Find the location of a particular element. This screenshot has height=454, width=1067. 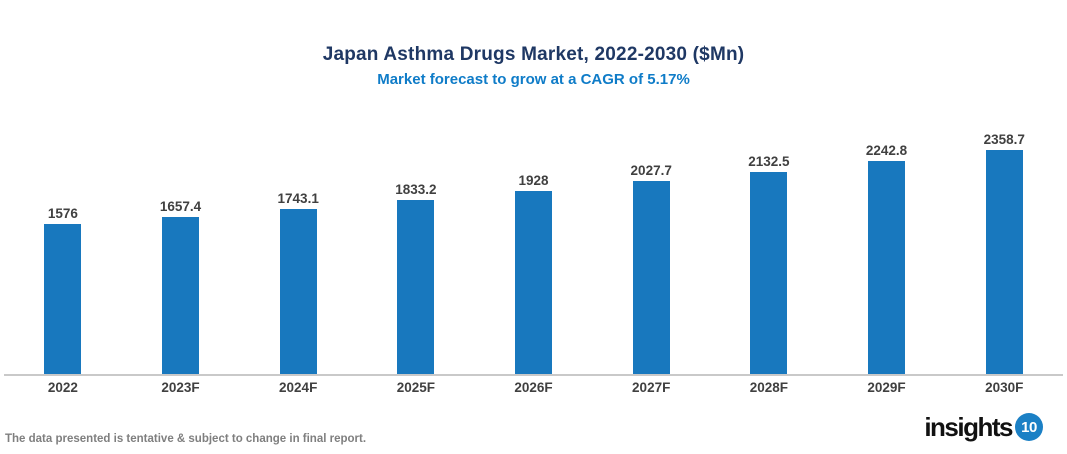

bar-value-label: 1743.1 is located at coordinates (298, 198).